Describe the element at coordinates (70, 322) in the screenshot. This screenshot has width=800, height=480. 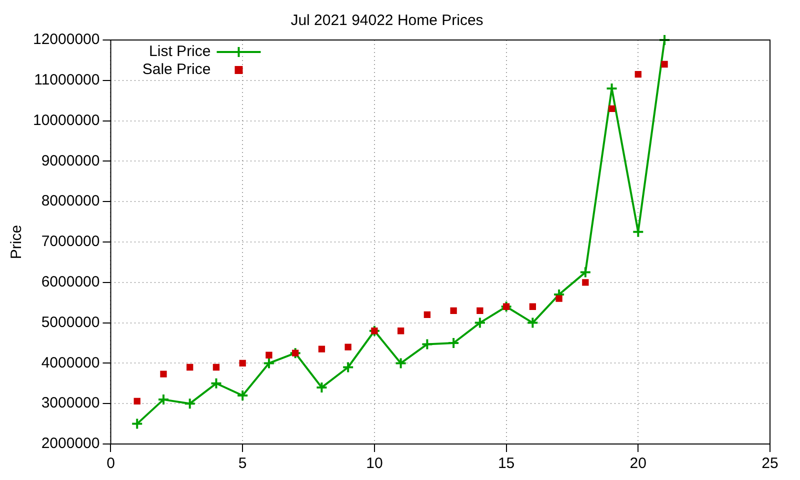
I see `y-tick-label: 5000000` at that location.